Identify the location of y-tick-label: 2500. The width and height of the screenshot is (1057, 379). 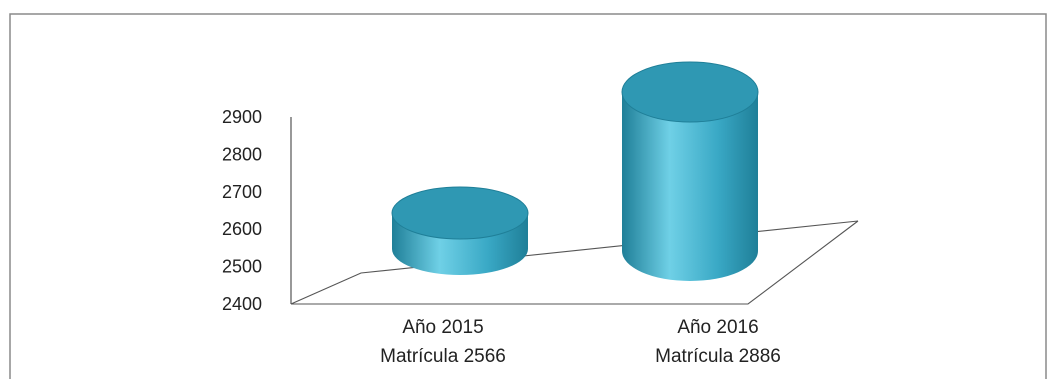
(242, 267).